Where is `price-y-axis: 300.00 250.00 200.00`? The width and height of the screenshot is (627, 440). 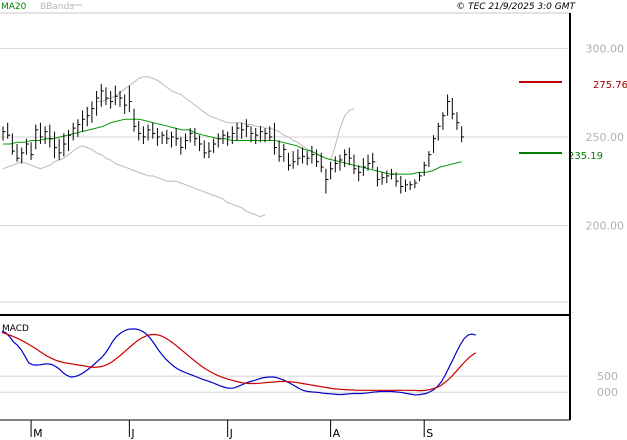
price-y-axis: 300.00 250.00 200.00 is located at coordinates (605, 137).